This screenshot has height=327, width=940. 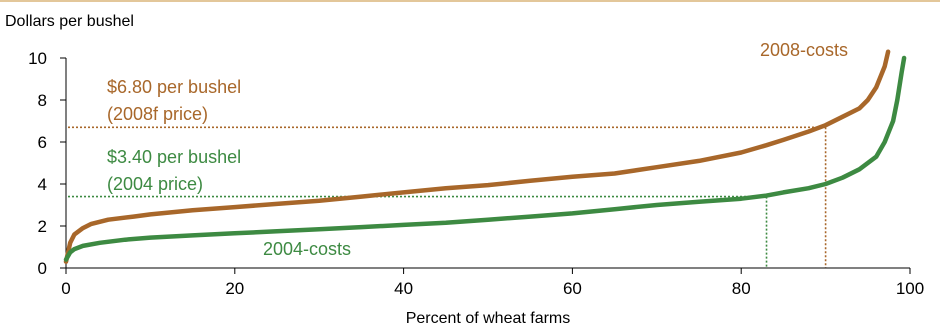 What do you see at coordinates (174, 157) in the screenshot?
I see `ref-label-2004-line1: $3.40 per bushel` at bounding box center [174, 157].